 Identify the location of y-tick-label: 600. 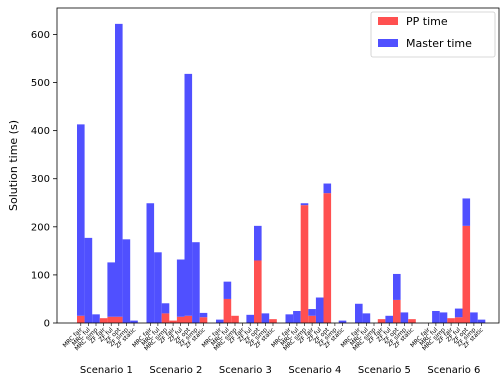
(40, 35).